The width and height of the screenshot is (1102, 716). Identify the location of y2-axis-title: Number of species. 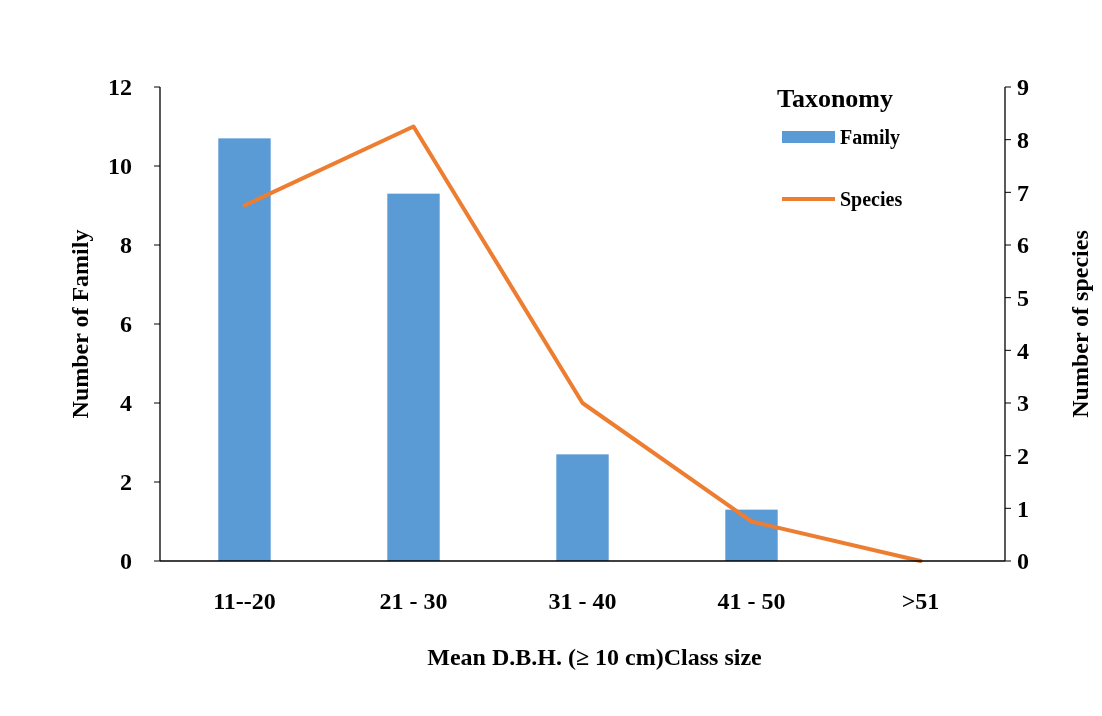
(1080, 324).